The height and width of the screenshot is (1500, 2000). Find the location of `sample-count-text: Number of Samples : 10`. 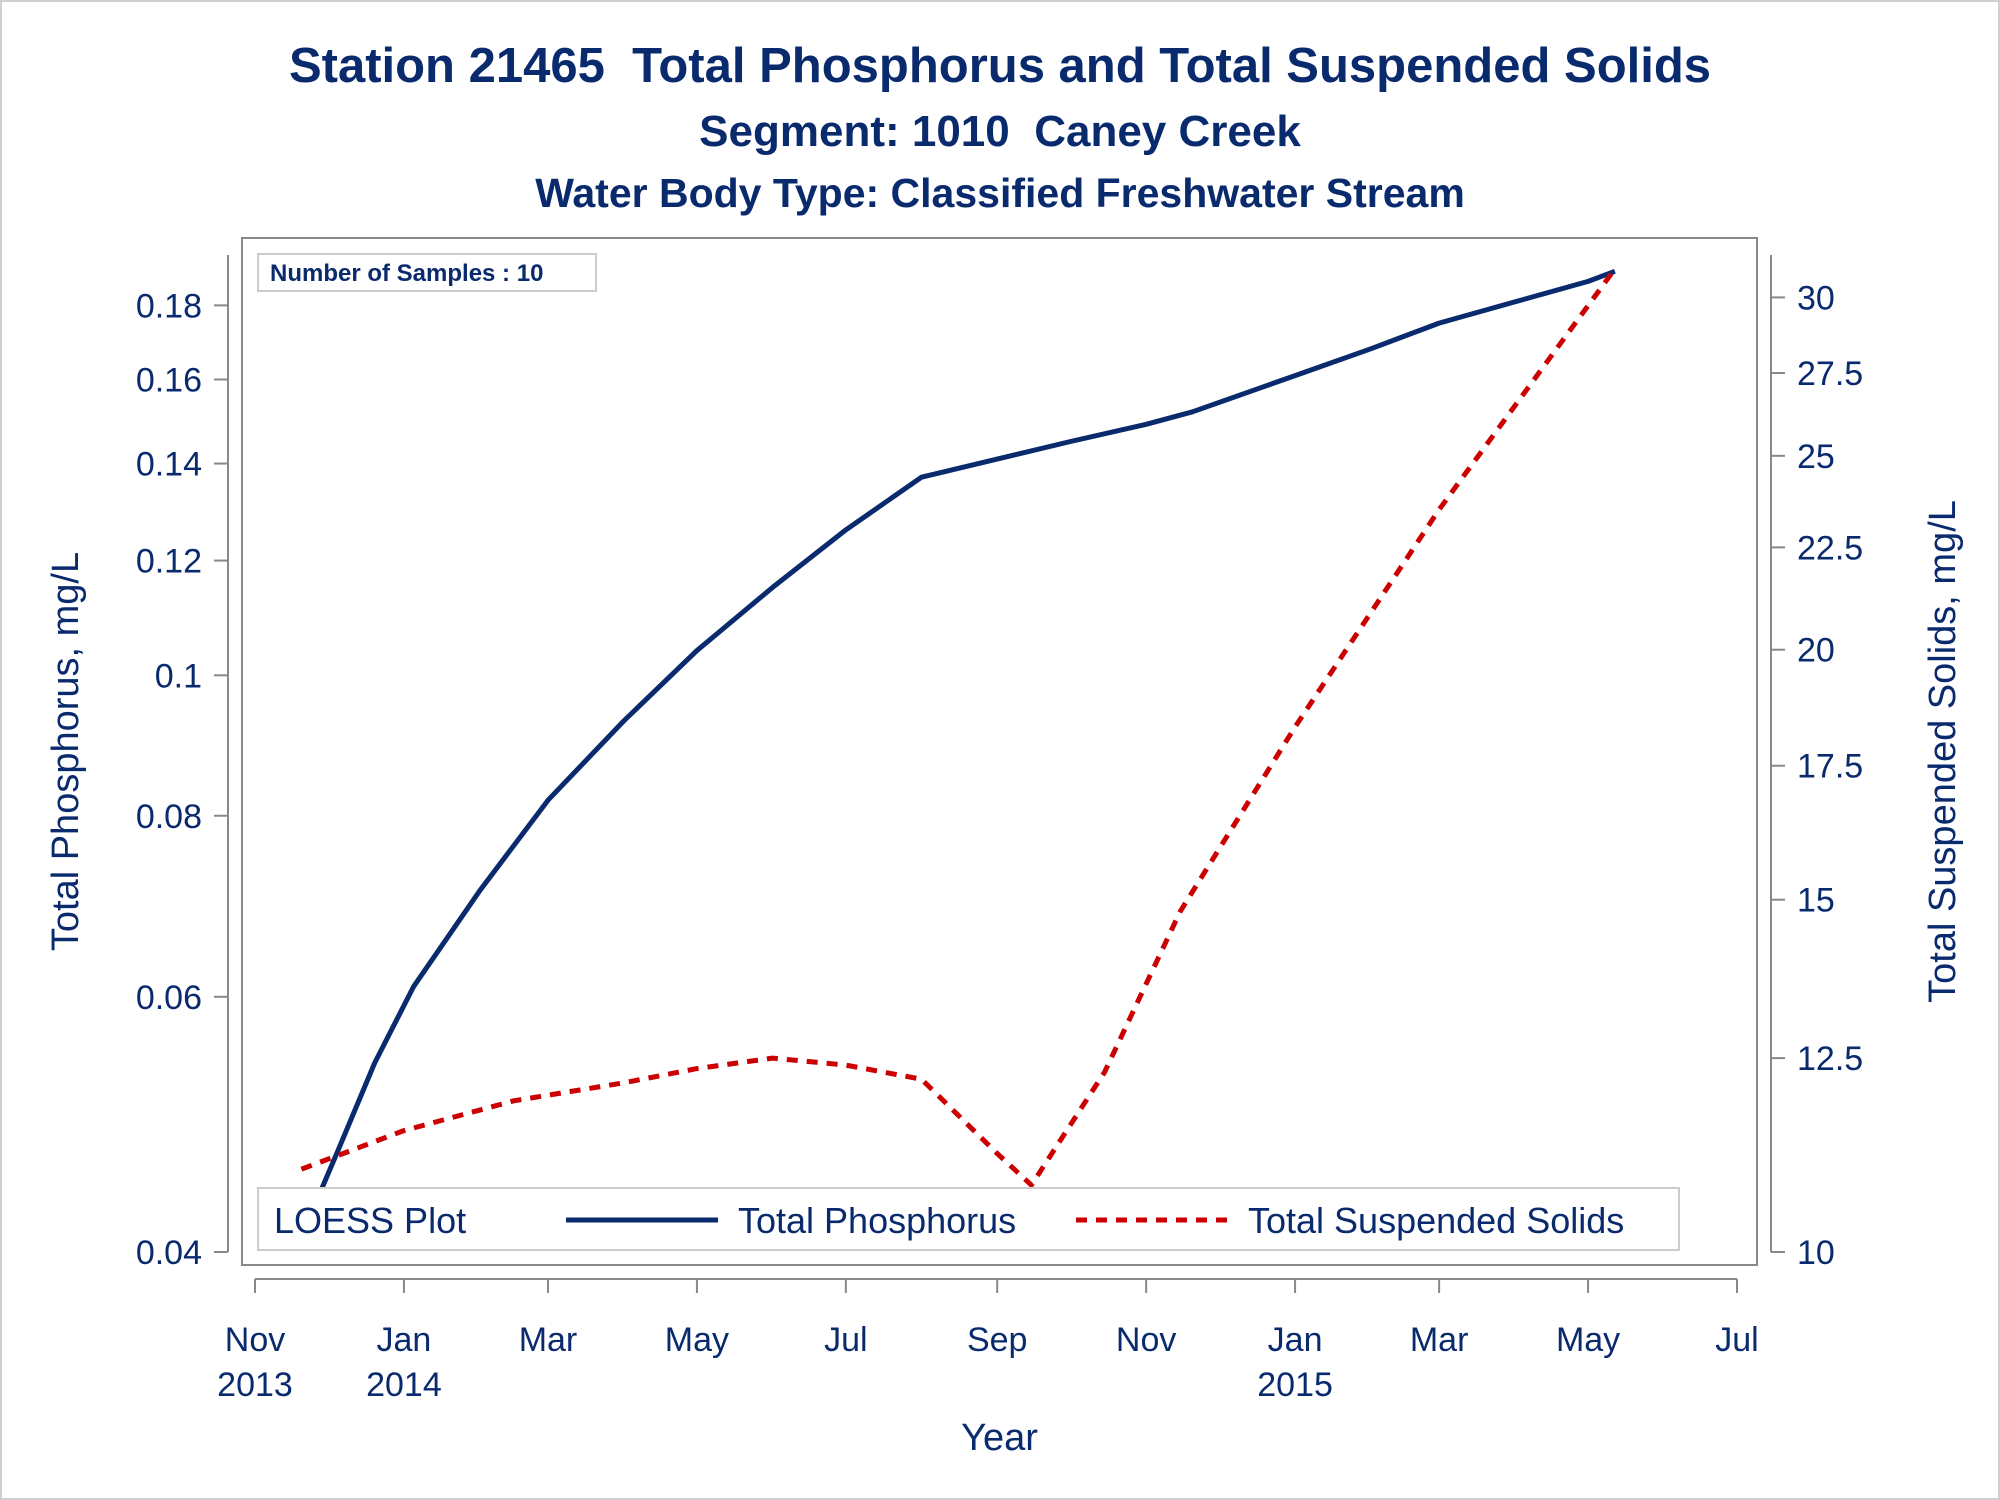

sample-count-text: Number of Samples : 10 is located at coordinates (406, 273).